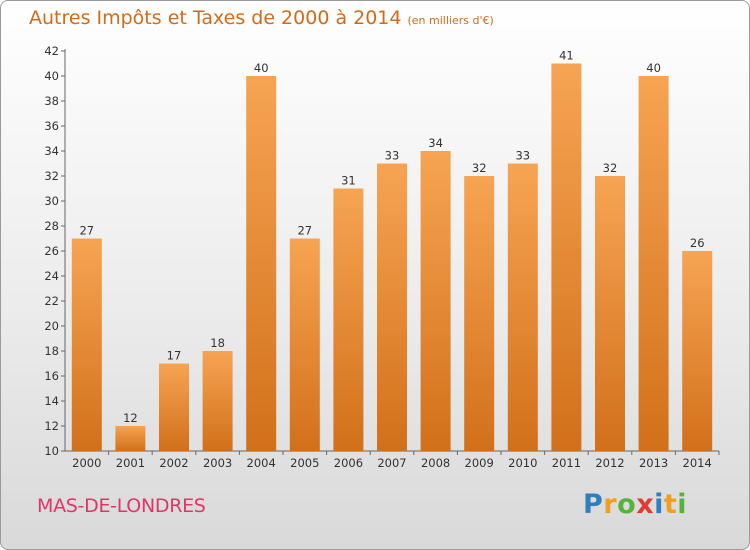 This screenshot has width=750, height=550. What do you see at coordinates (51, 201) in the screenshot?
I see `y-tick-label: 30` at bounding box center [51, 201].